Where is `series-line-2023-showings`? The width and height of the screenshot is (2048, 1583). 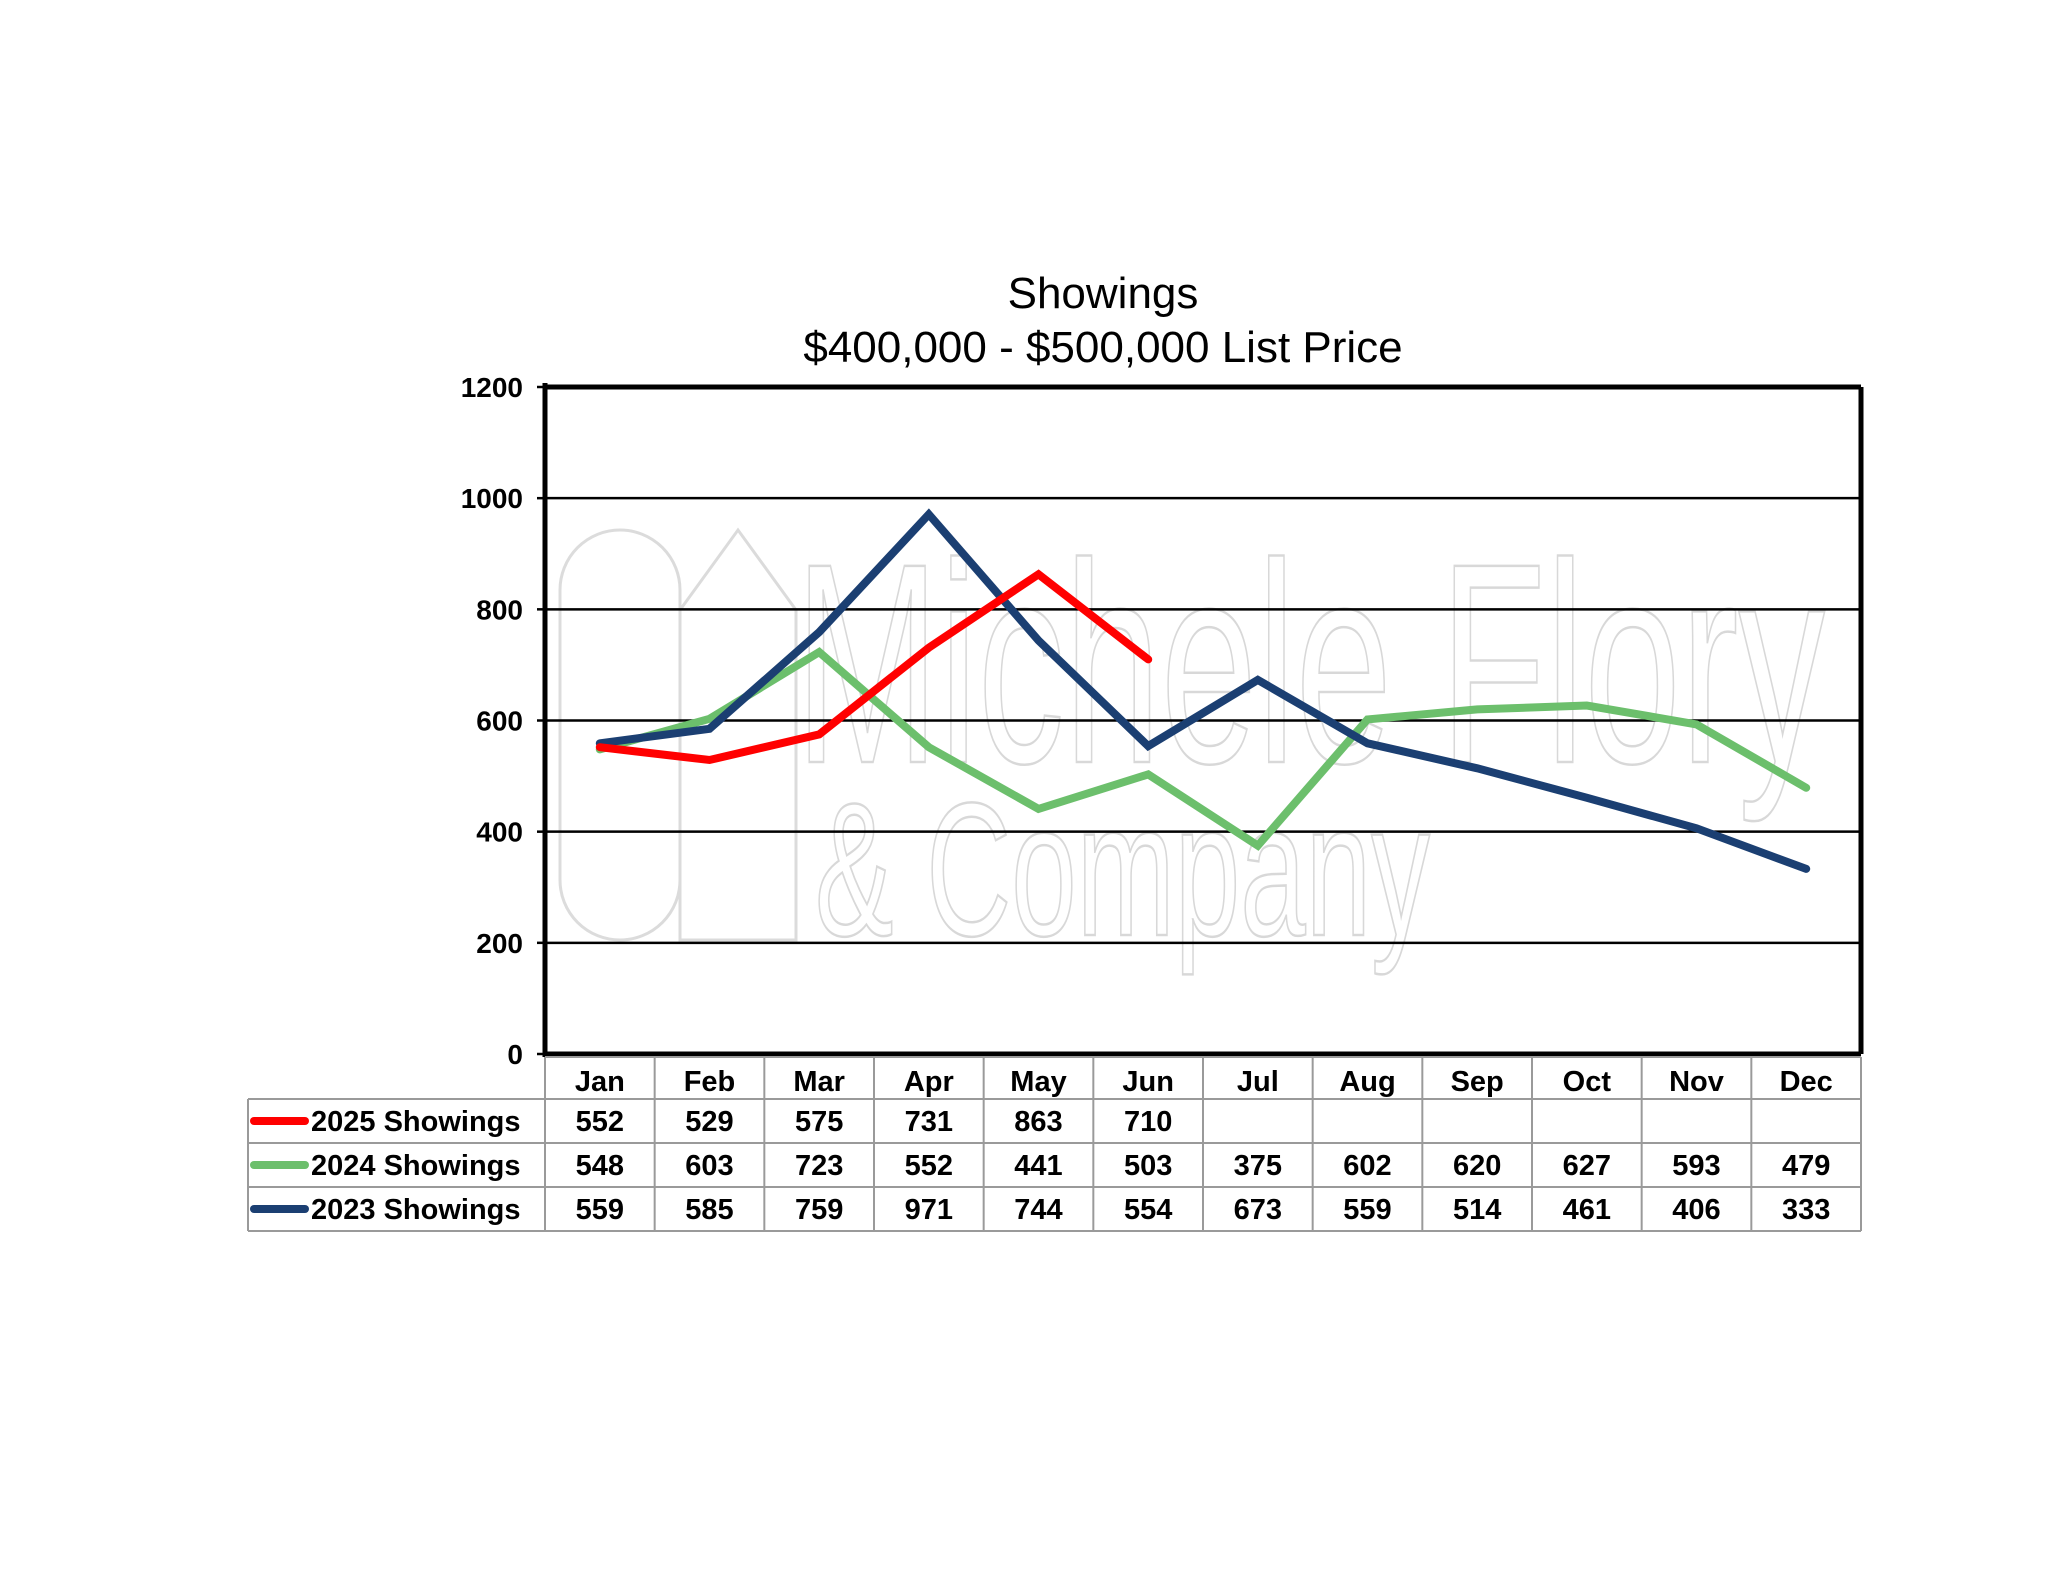 series-line-2023-showings is located at coordinates (1203, 690).